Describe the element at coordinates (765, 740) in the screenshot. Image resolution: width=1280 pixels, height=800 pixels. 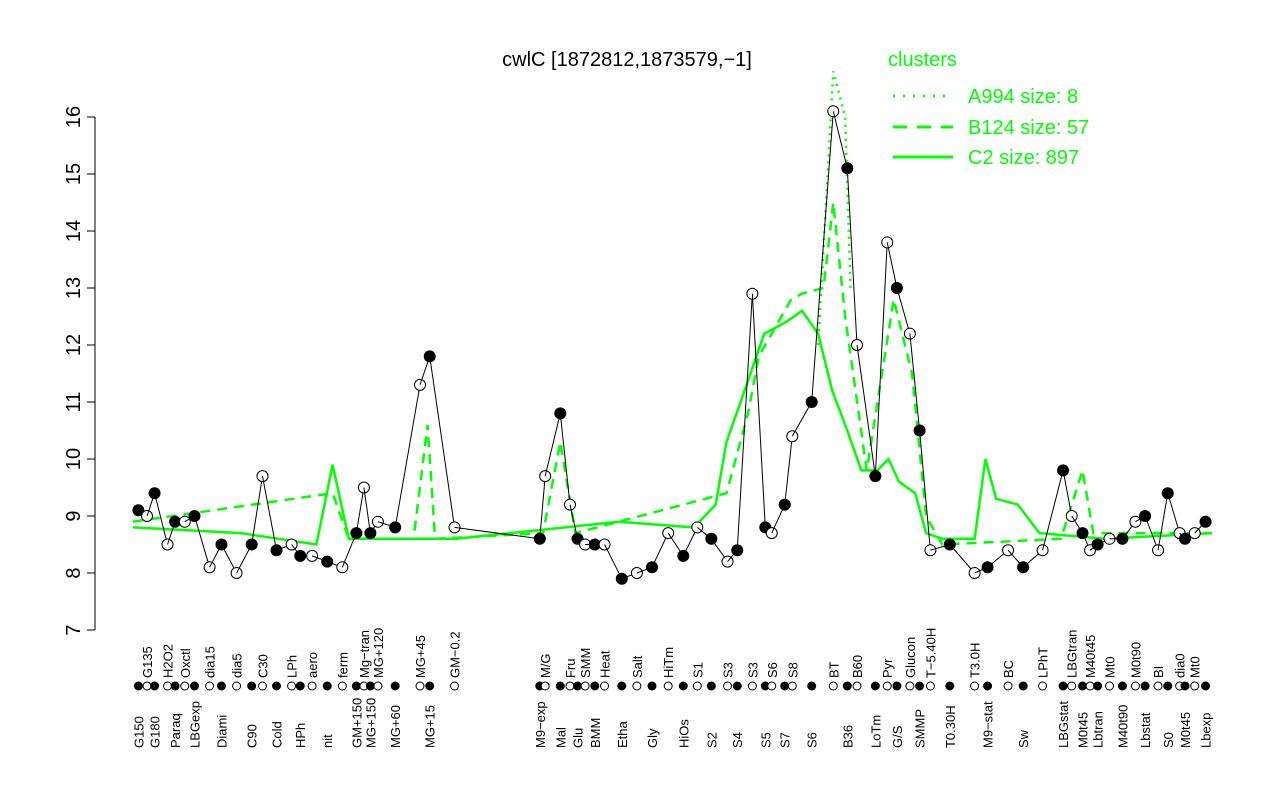
I see `x-tick-label: S5` at that location.